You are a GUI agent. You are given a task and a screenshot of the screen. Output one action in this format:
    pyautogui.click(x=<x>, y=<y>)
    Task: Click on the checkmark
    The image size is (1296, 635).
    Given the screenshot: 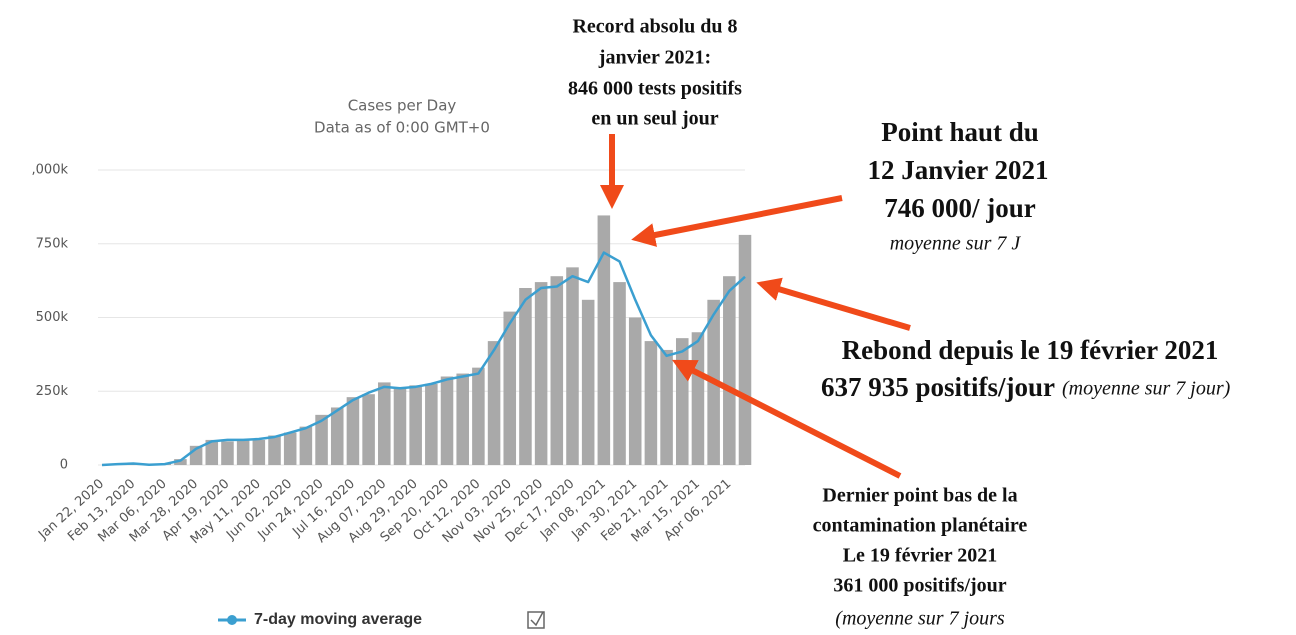 What is the action you would take?
    pyautogui.click(x=537, y=619)
    